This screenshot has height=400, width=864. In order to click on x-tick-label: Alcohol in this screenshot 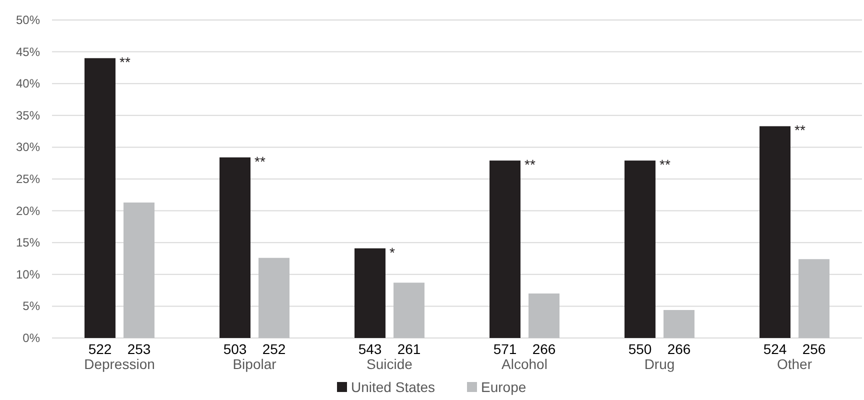, I will do `click(525, 364)`.